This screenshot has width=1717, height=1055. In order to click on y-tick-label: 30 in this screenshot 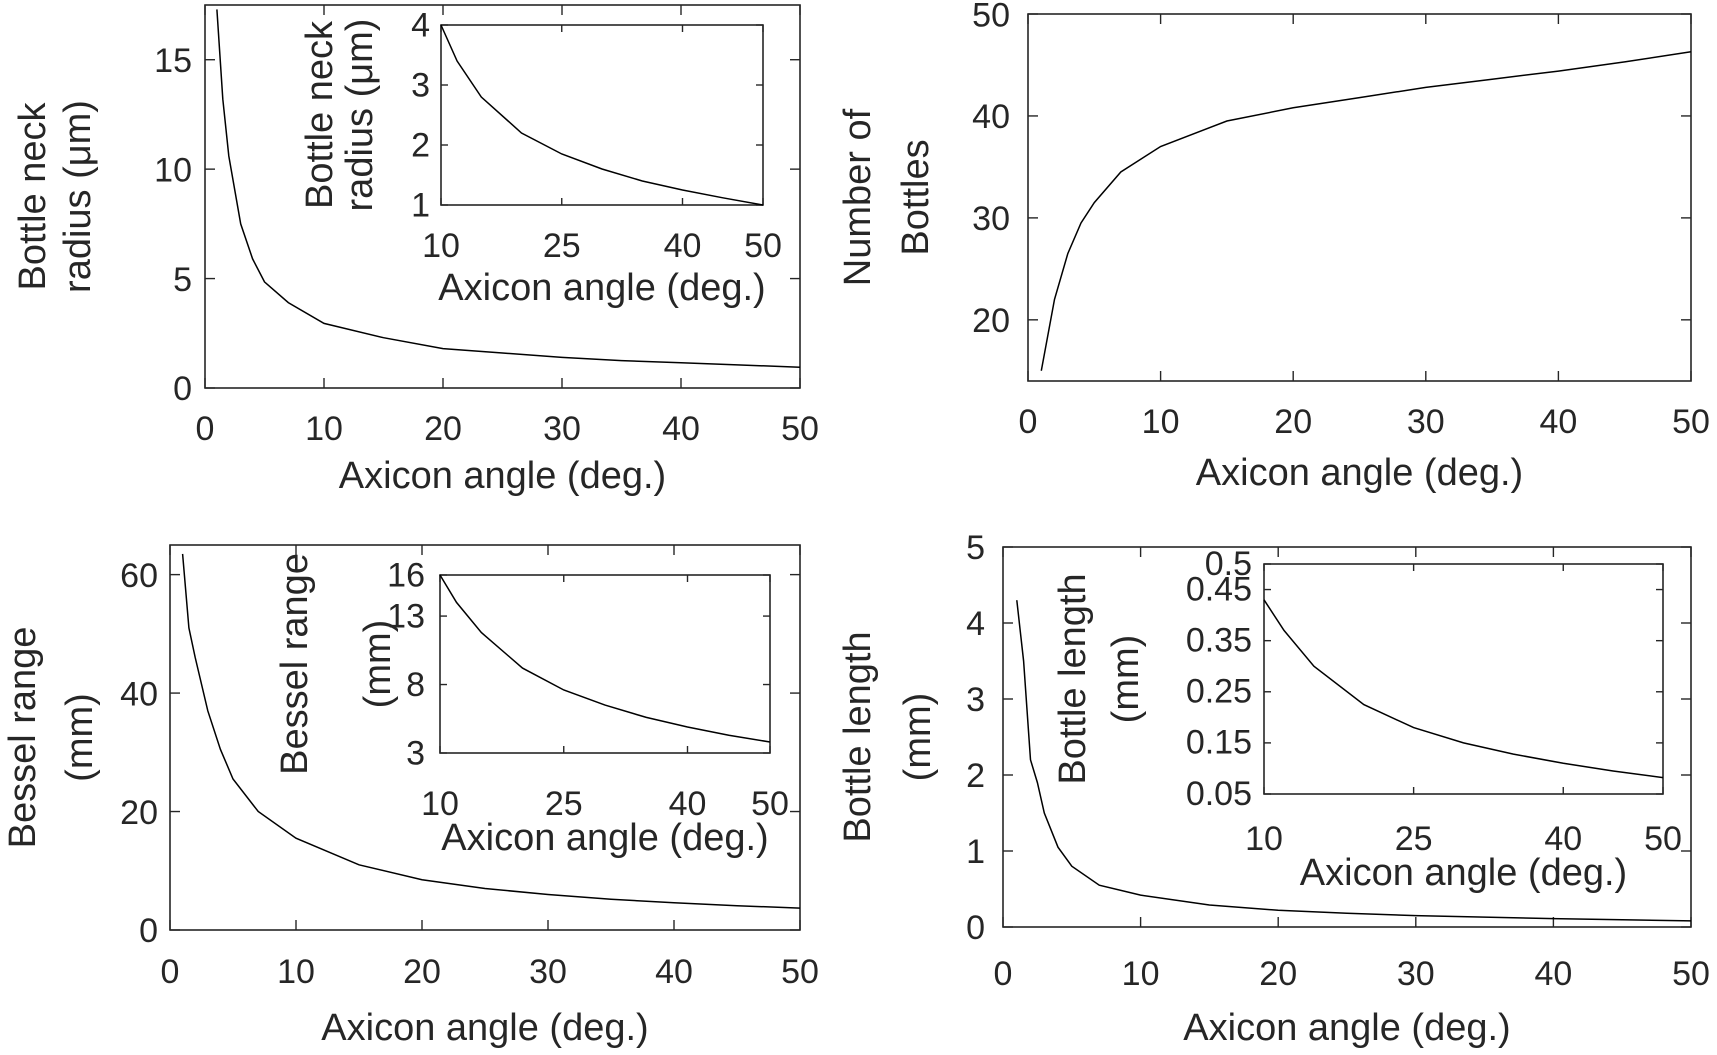, I will do `click(991, 219)`.